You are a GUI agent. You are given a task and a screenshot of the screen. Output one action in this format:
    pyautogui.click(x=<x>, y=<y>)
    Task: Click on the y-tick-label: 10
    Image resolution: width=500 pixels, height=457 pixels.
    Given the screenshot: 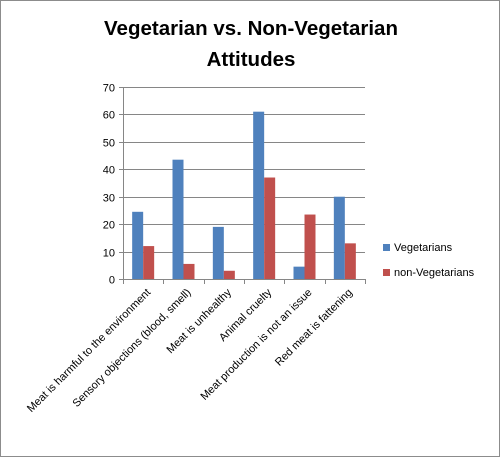 What is the action you would take?
    pyautogui.click(x=109, y=254)
    